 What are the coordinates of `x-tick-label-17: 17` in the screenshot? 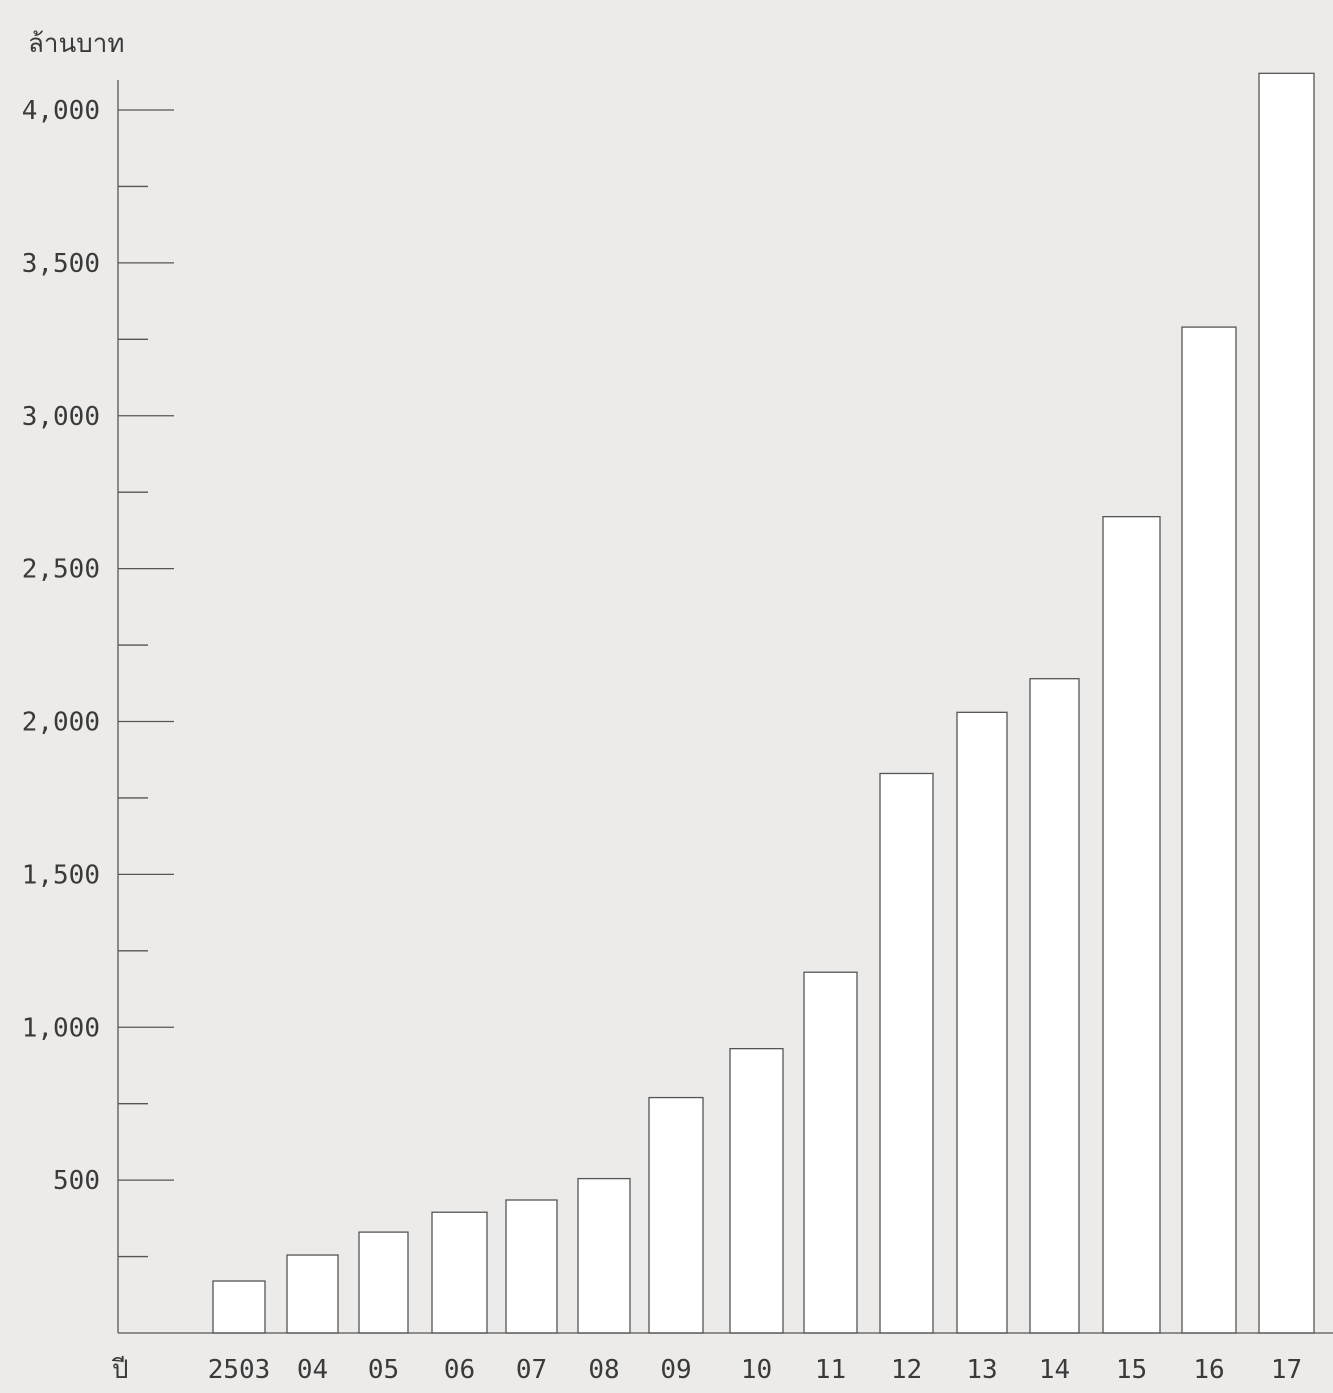 It's located at (1286, 1370).